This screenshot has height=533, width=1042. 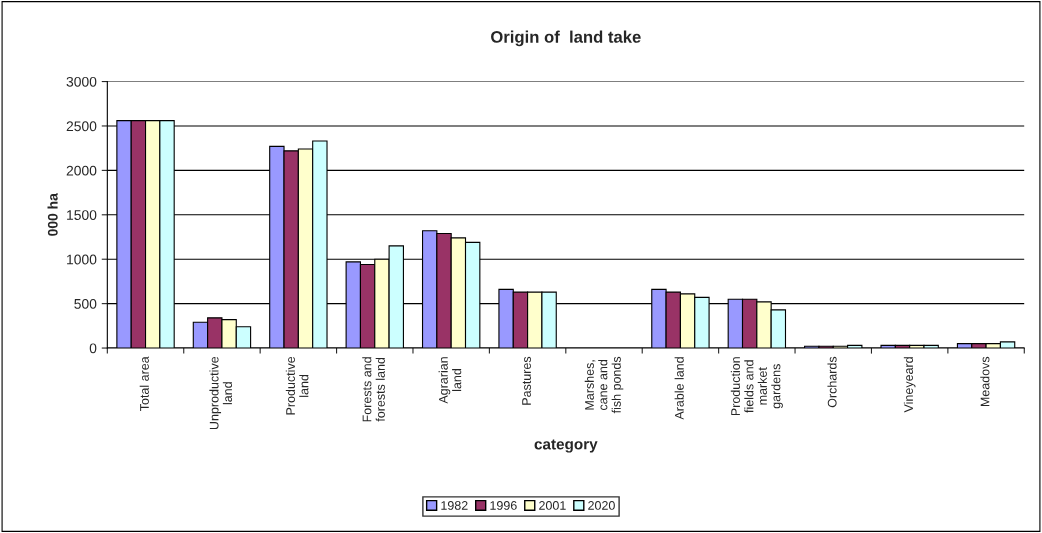 I want to click on x-tick-label: Production fields and market gardens, so click(x=756, y=386).